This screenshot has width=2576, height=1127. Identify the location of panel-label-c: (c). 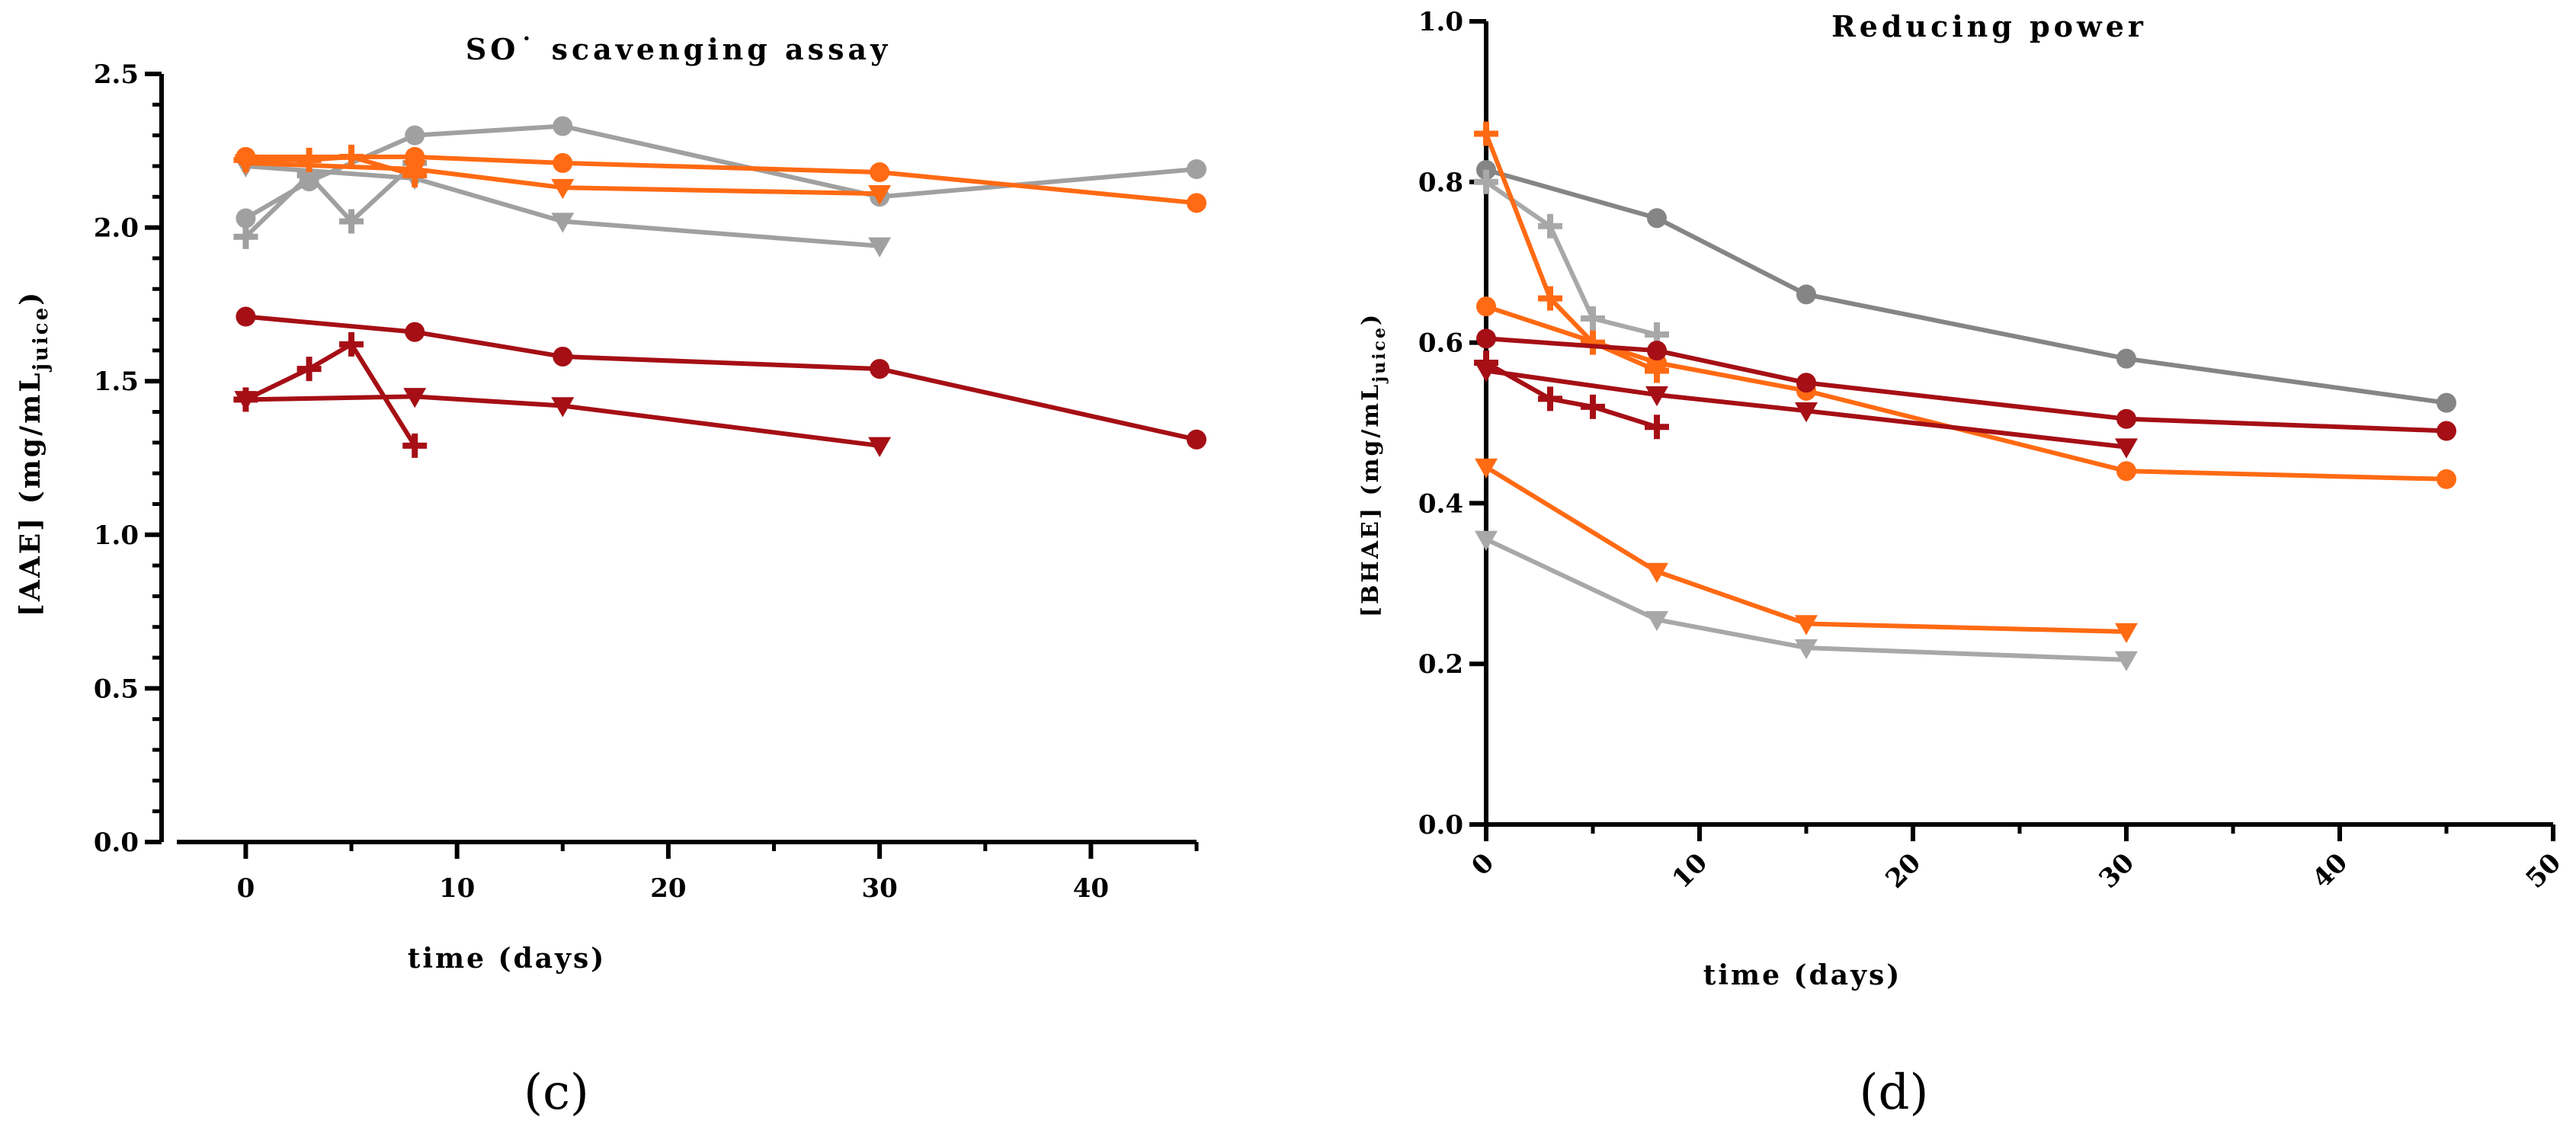
(556, 1093).